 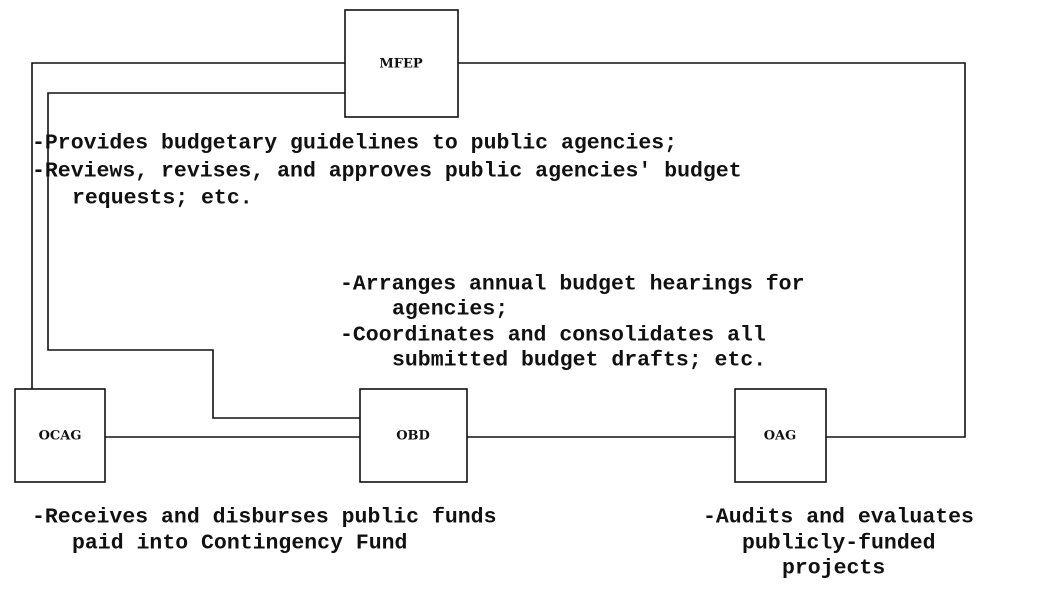 I want to click on description: projects, so click(x=833, y=569).